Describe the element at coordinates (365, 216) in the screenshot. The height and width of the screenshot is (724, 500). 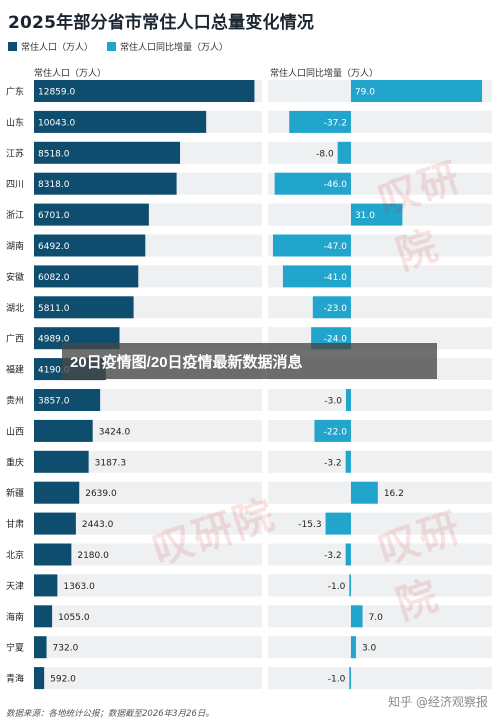
I see `change-data-label: 31.0` at that location.